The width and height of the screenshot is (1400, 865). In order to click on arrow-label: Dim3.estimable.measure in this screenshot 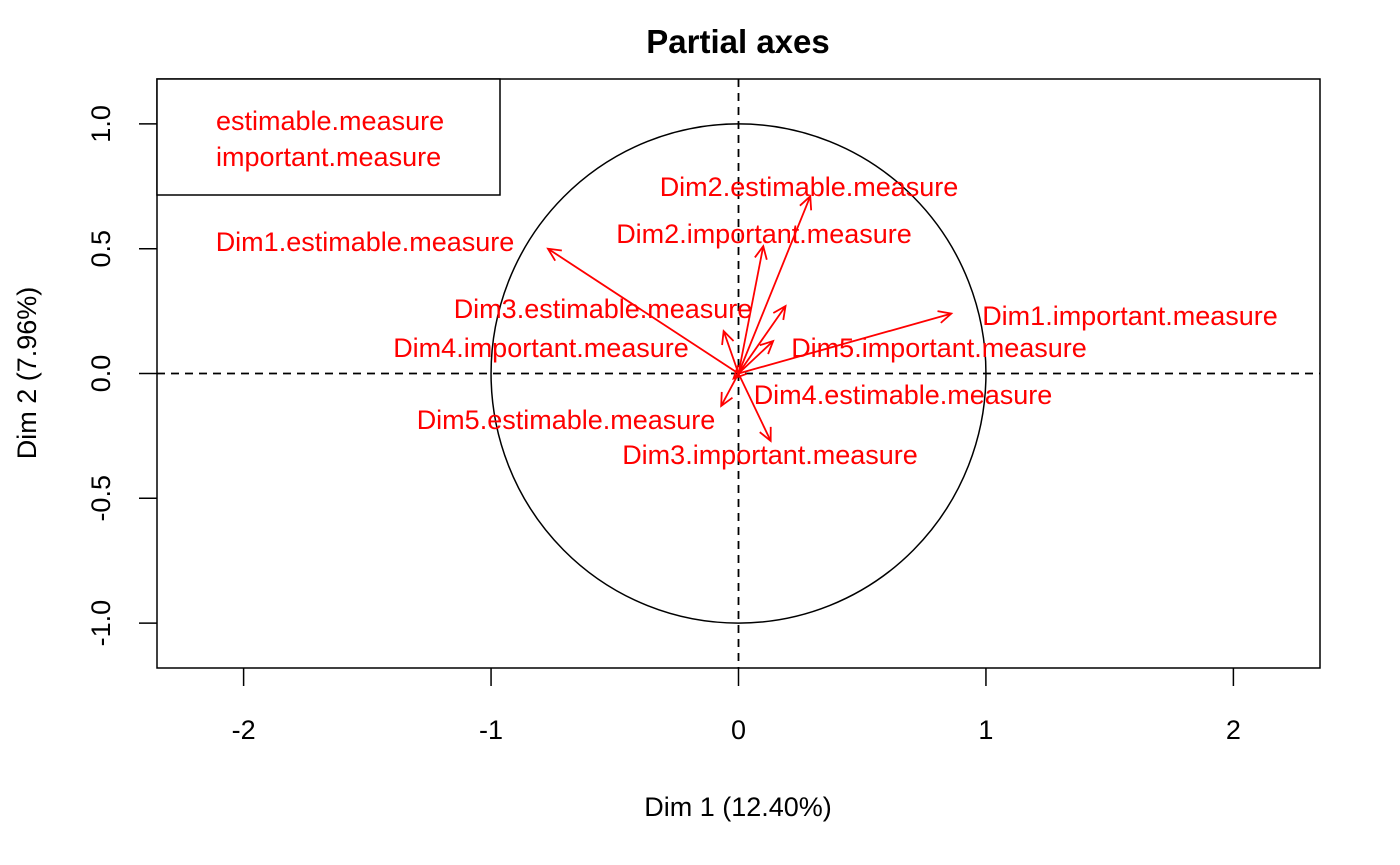, I will do `click(603, 309)`.